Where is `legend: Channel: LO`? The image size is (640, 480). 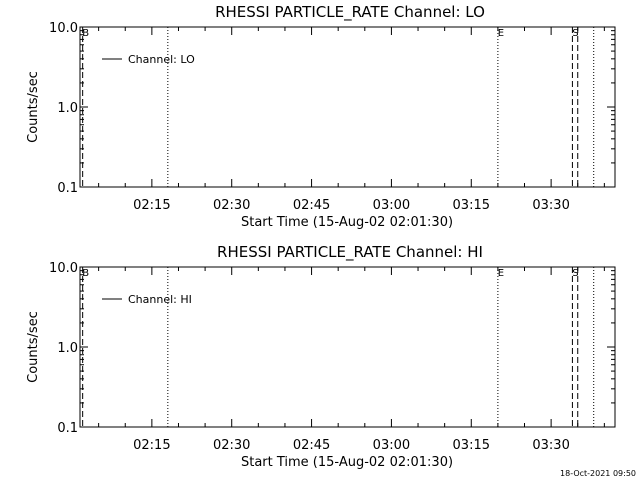
legend: Channel: LO is located at coordinates (148, 59).